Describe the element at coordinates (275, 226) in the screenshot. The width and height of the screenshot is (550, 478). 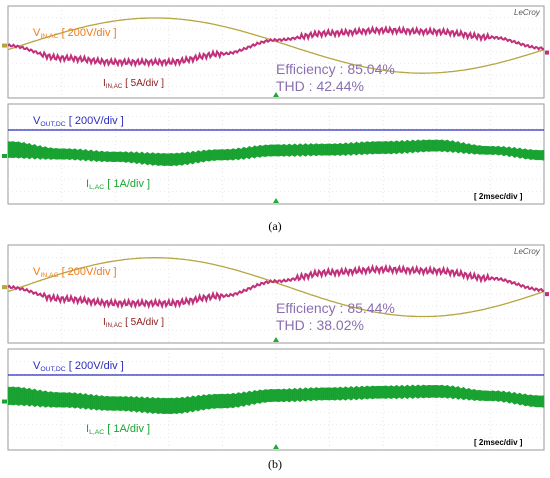
I see `caption-a: (a)` at that location.